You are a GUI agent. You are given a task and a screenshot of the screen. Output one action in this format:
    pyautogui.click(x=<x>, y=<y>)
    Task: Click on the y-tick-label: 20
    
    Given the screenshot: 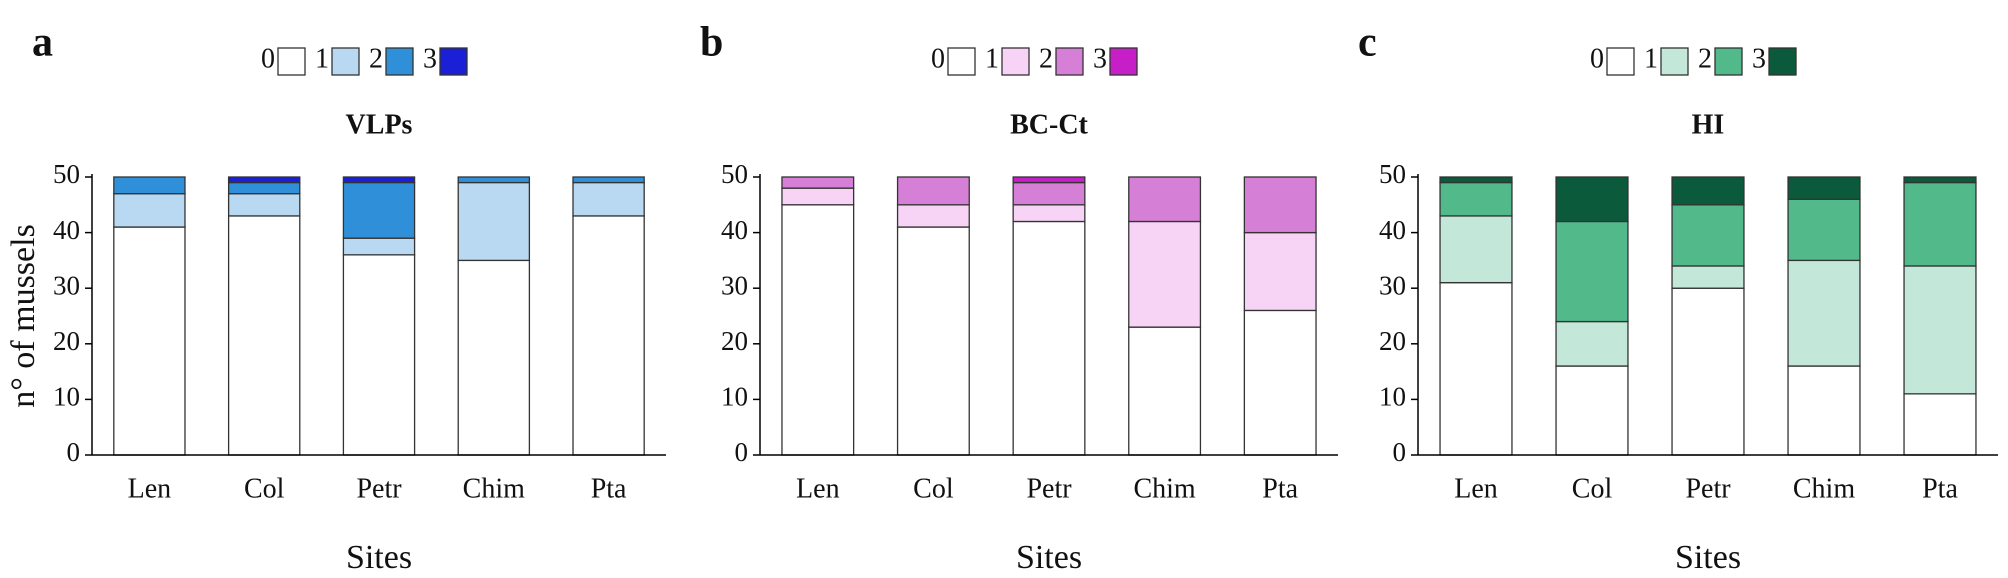 What is the action you would take?
    pyautogui.click(x=734, y=341)
    